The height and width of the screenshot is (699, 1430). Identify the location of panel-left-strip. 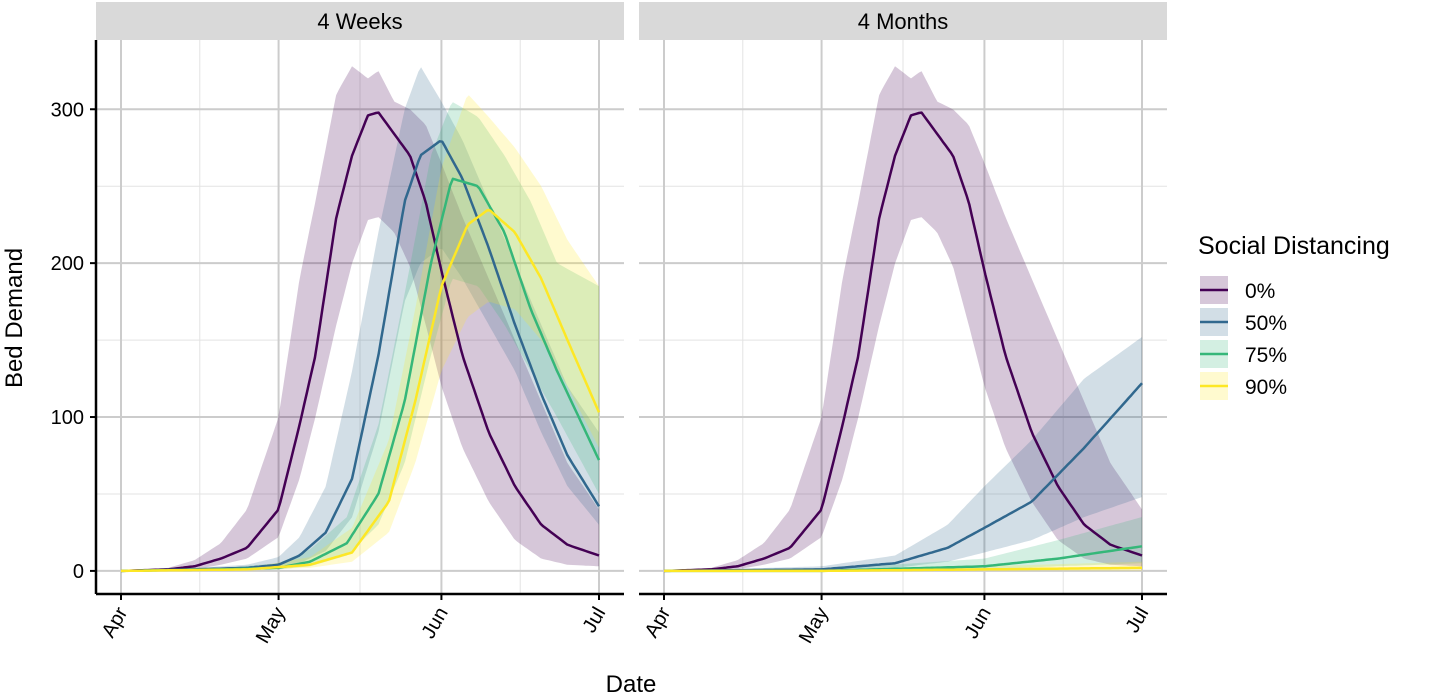
(360, 21).